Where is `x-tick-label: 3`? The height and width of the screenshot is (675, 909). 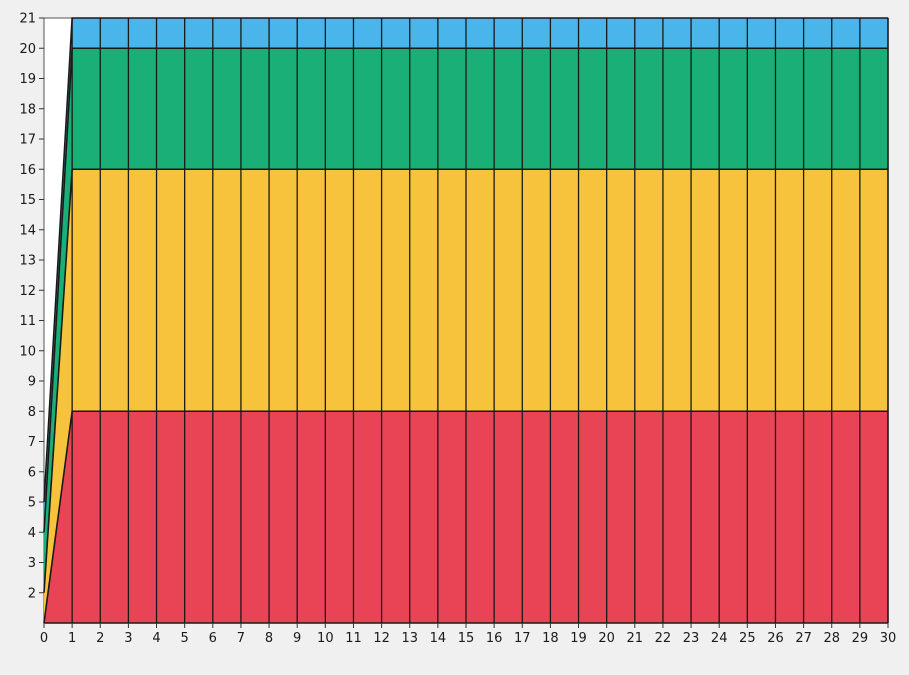
x-tick-label: 3 is located at coordinates (128, 638).